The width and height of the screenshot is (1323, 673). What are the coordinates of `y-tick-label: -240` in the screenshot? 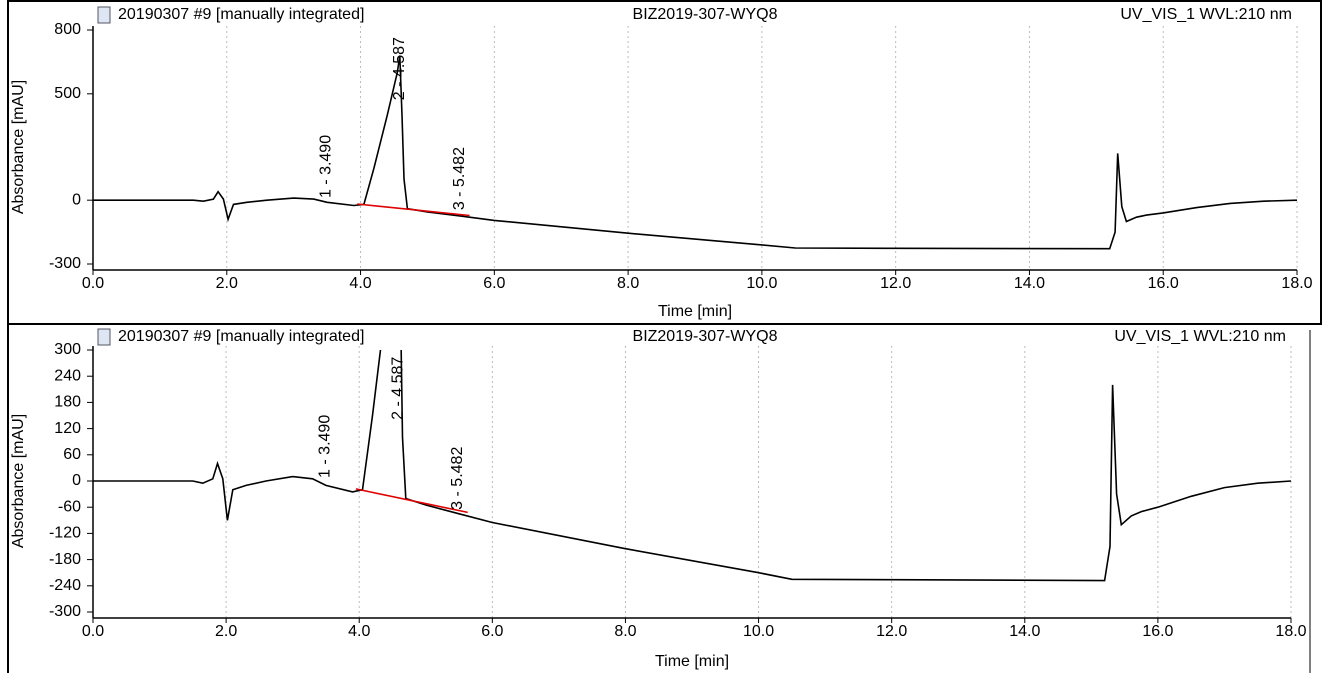 It's located at (65, 585).